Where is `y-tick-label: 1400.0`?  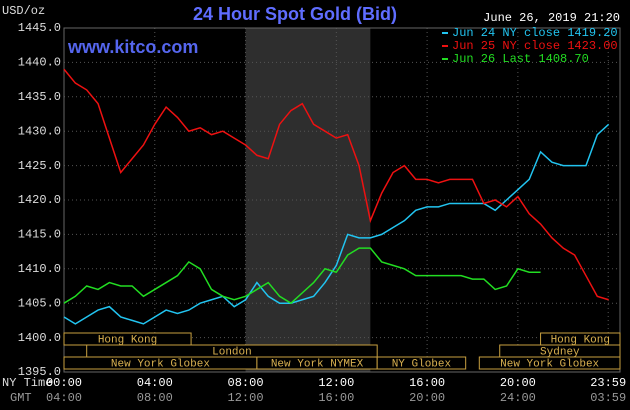
y-tick-label: 1400.0 is located at coordinates (39, 338).